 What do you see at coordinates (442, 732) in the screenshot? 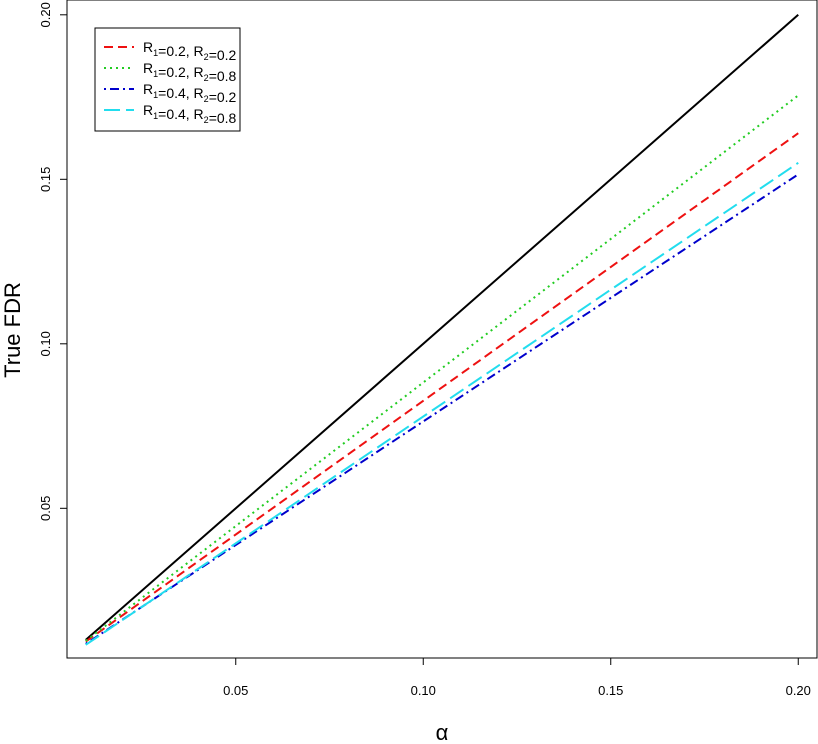
I see `x-axis-title: α` at bounding box center [442, 732].